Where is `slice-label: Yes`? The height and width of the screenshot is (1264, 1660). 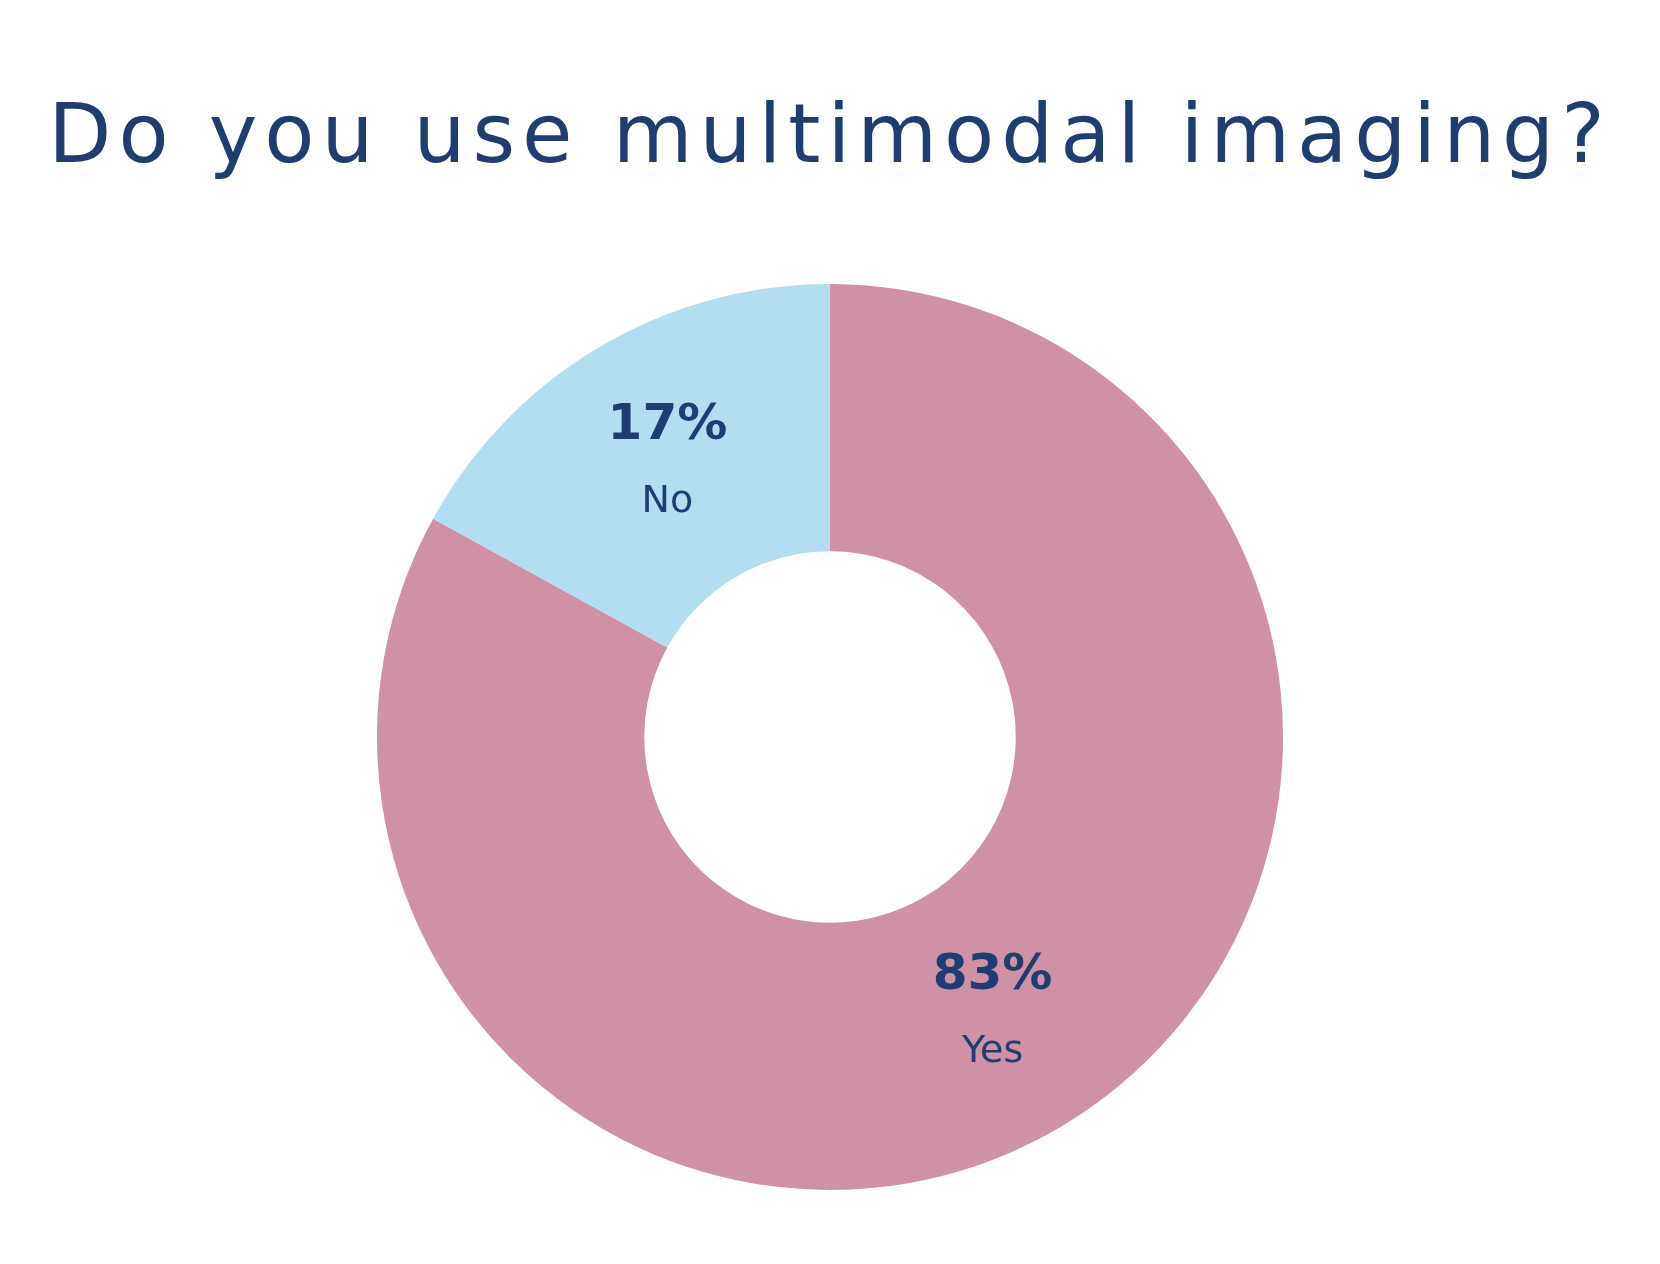 slice-label: Yes is located at coordinates (992, 1048).